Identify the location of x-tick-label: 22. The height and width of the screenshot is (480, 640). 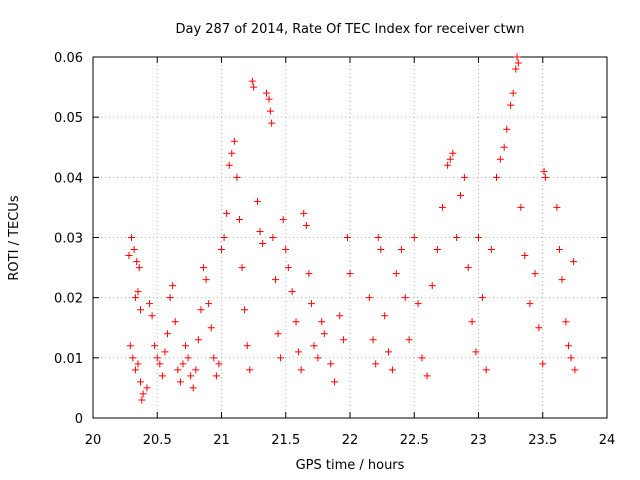
(350, 440).